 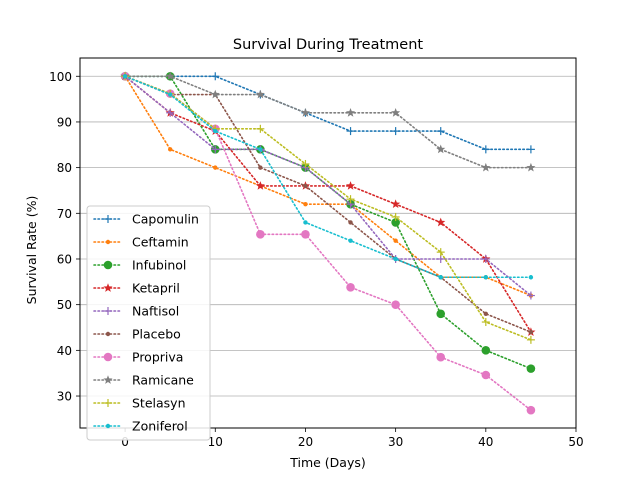 I want to click on y-tick-label: 50, so click(x=64, y=305).